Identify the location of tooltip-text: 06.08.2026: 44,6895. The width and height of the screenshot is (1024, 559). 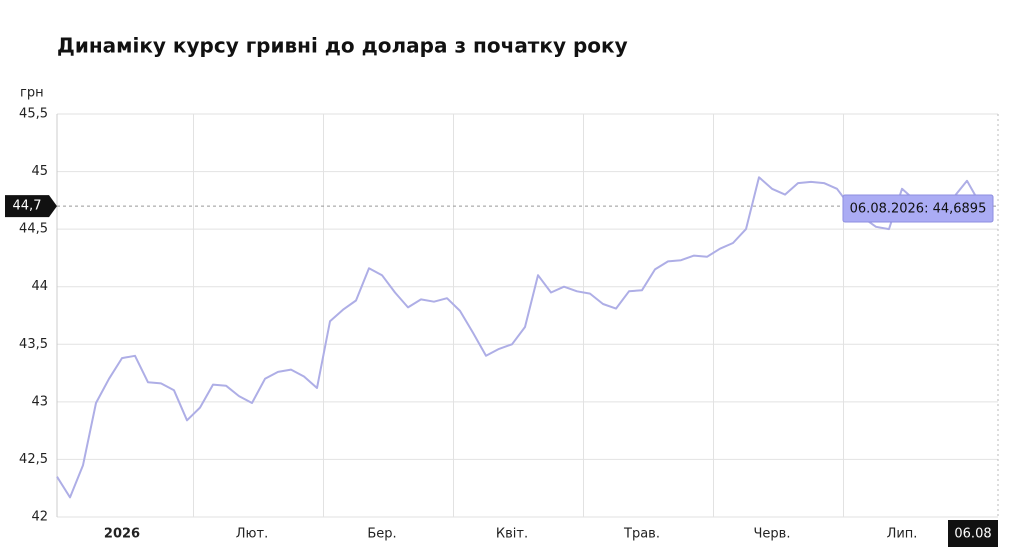
(918, 209).